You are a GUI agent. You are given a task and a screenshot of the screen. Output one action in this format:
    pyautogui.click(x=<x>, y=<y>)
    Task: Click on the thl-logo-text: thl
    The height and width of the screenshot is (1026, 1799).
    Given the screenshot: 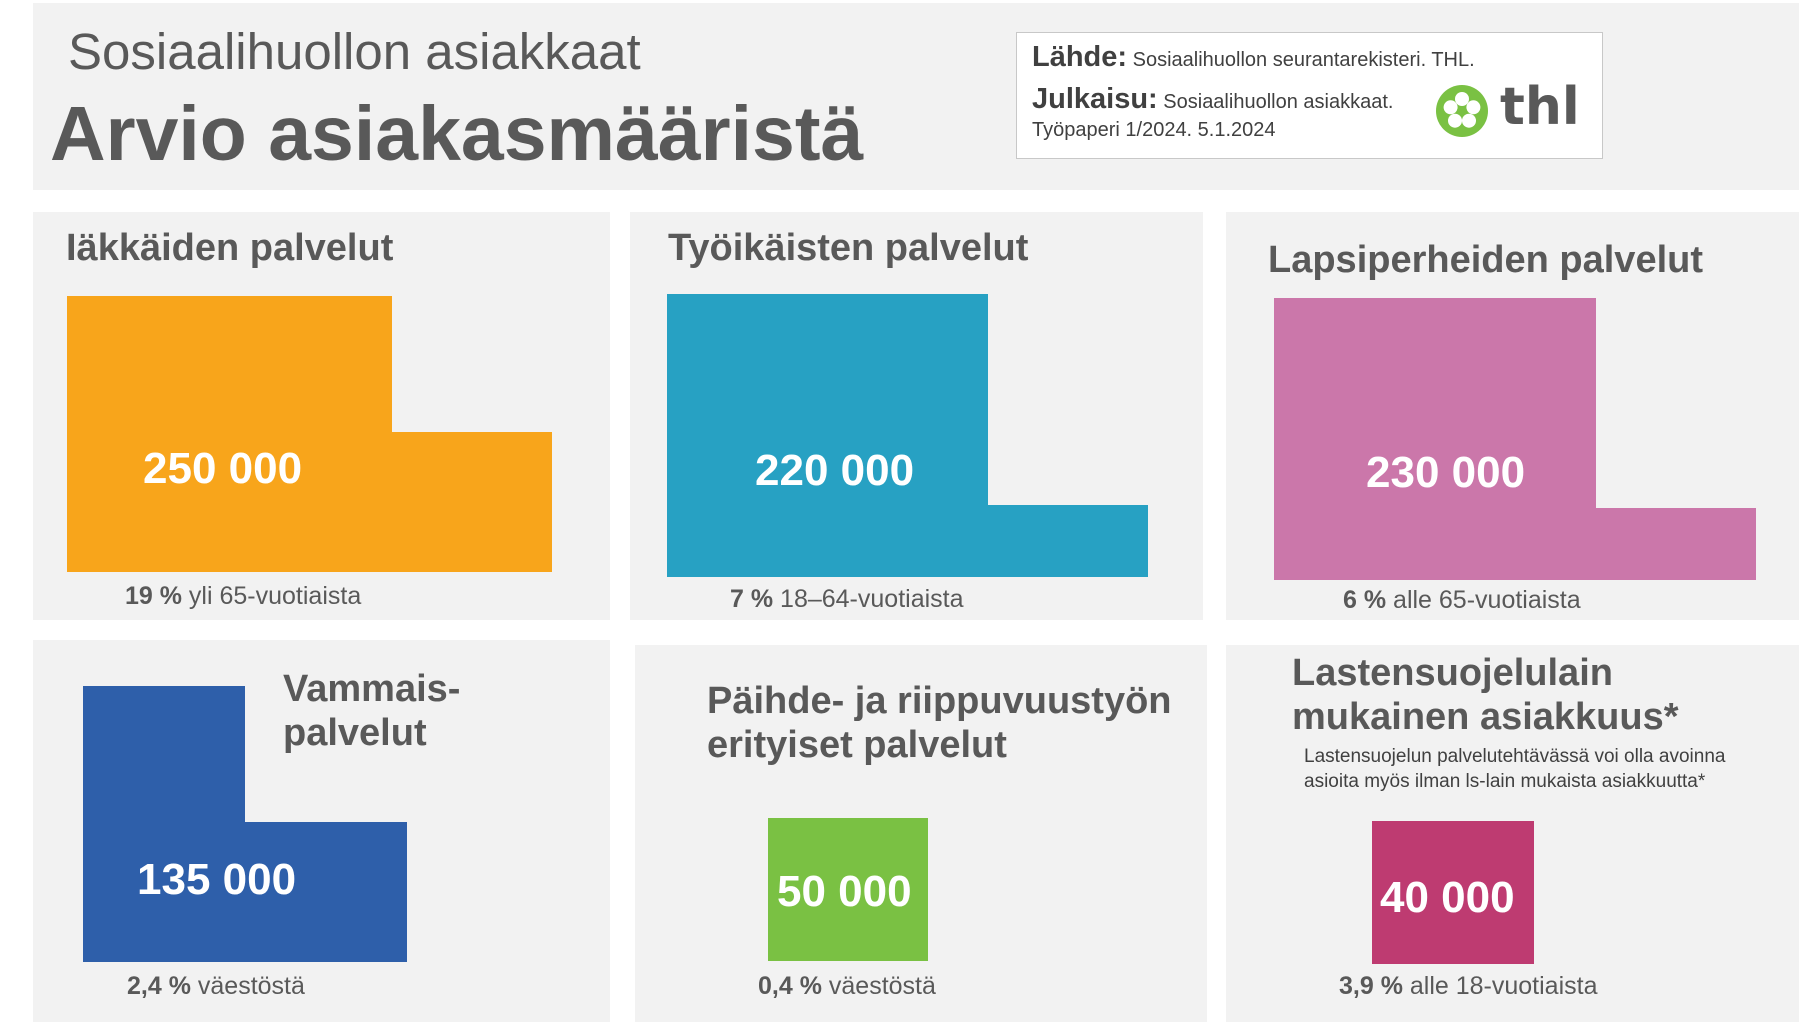 What is the action you would take?
    pyautogui.click(x=1540, y=107)
    